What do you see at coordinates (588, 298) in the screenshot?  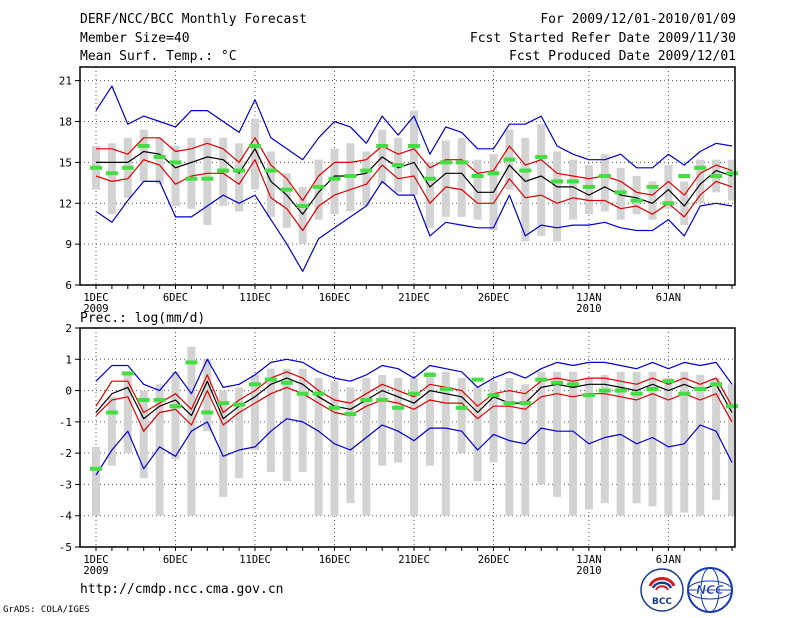 I see `panel1-xtick-label: 1JAN` at bounding box center [588, 298].